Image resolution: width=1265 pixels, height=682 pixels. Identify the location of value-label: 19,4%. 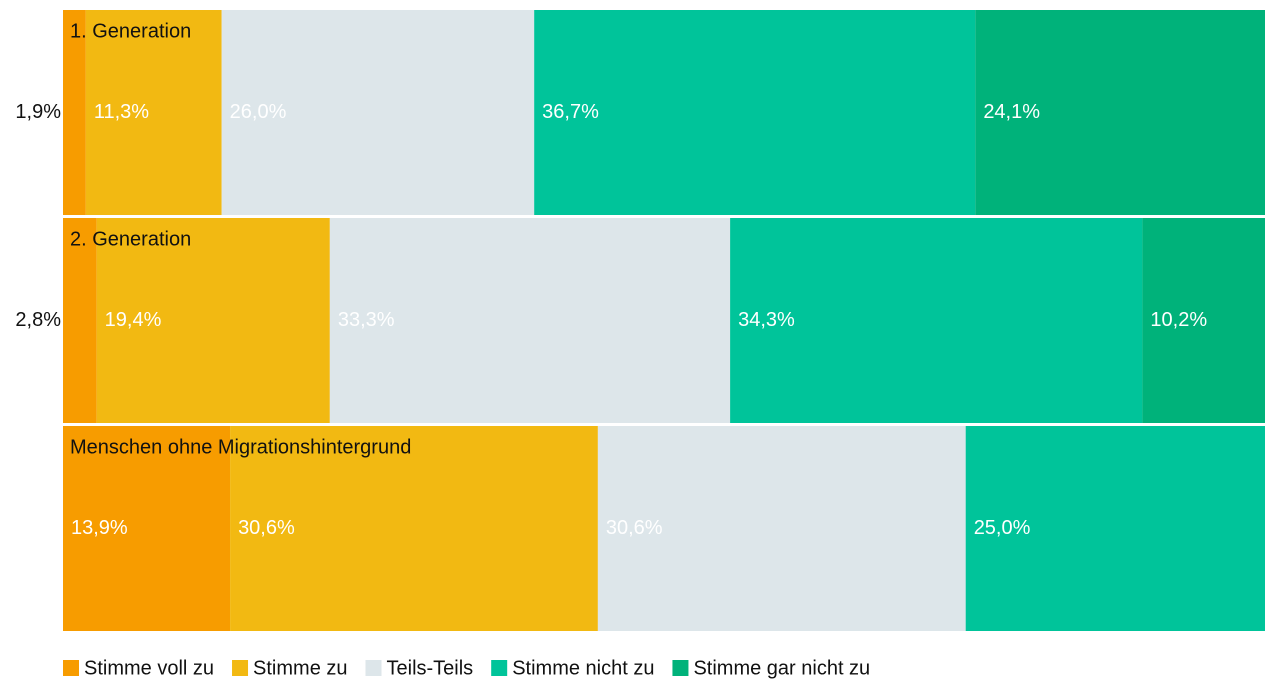
(133, 320).